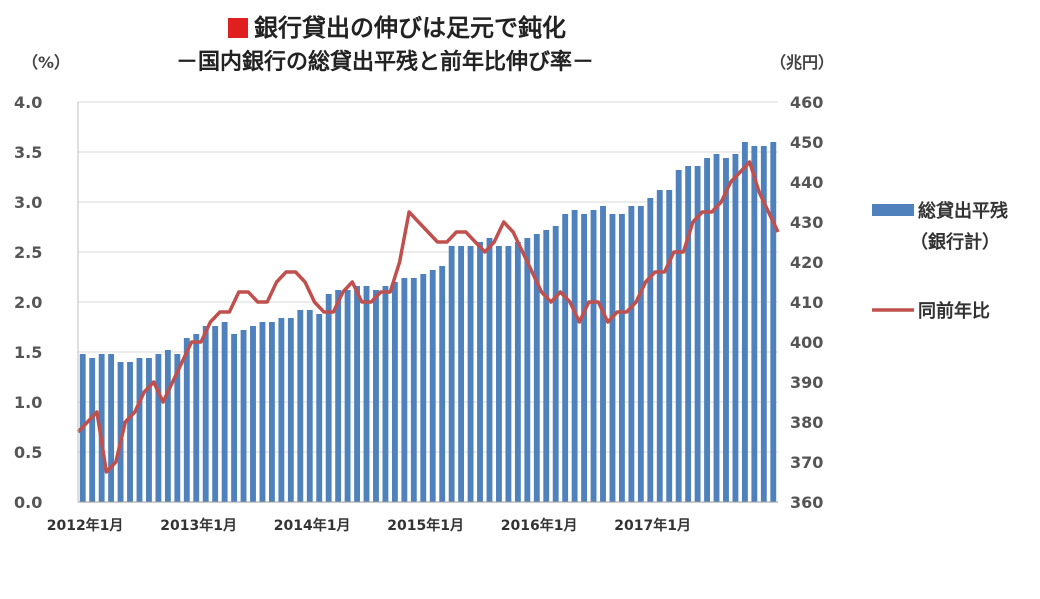 This screenshot has height=599, width=1040. Describe the element at coordinates (806, 502) in the screenshot. I see `right-tick-label: 360` at that location.